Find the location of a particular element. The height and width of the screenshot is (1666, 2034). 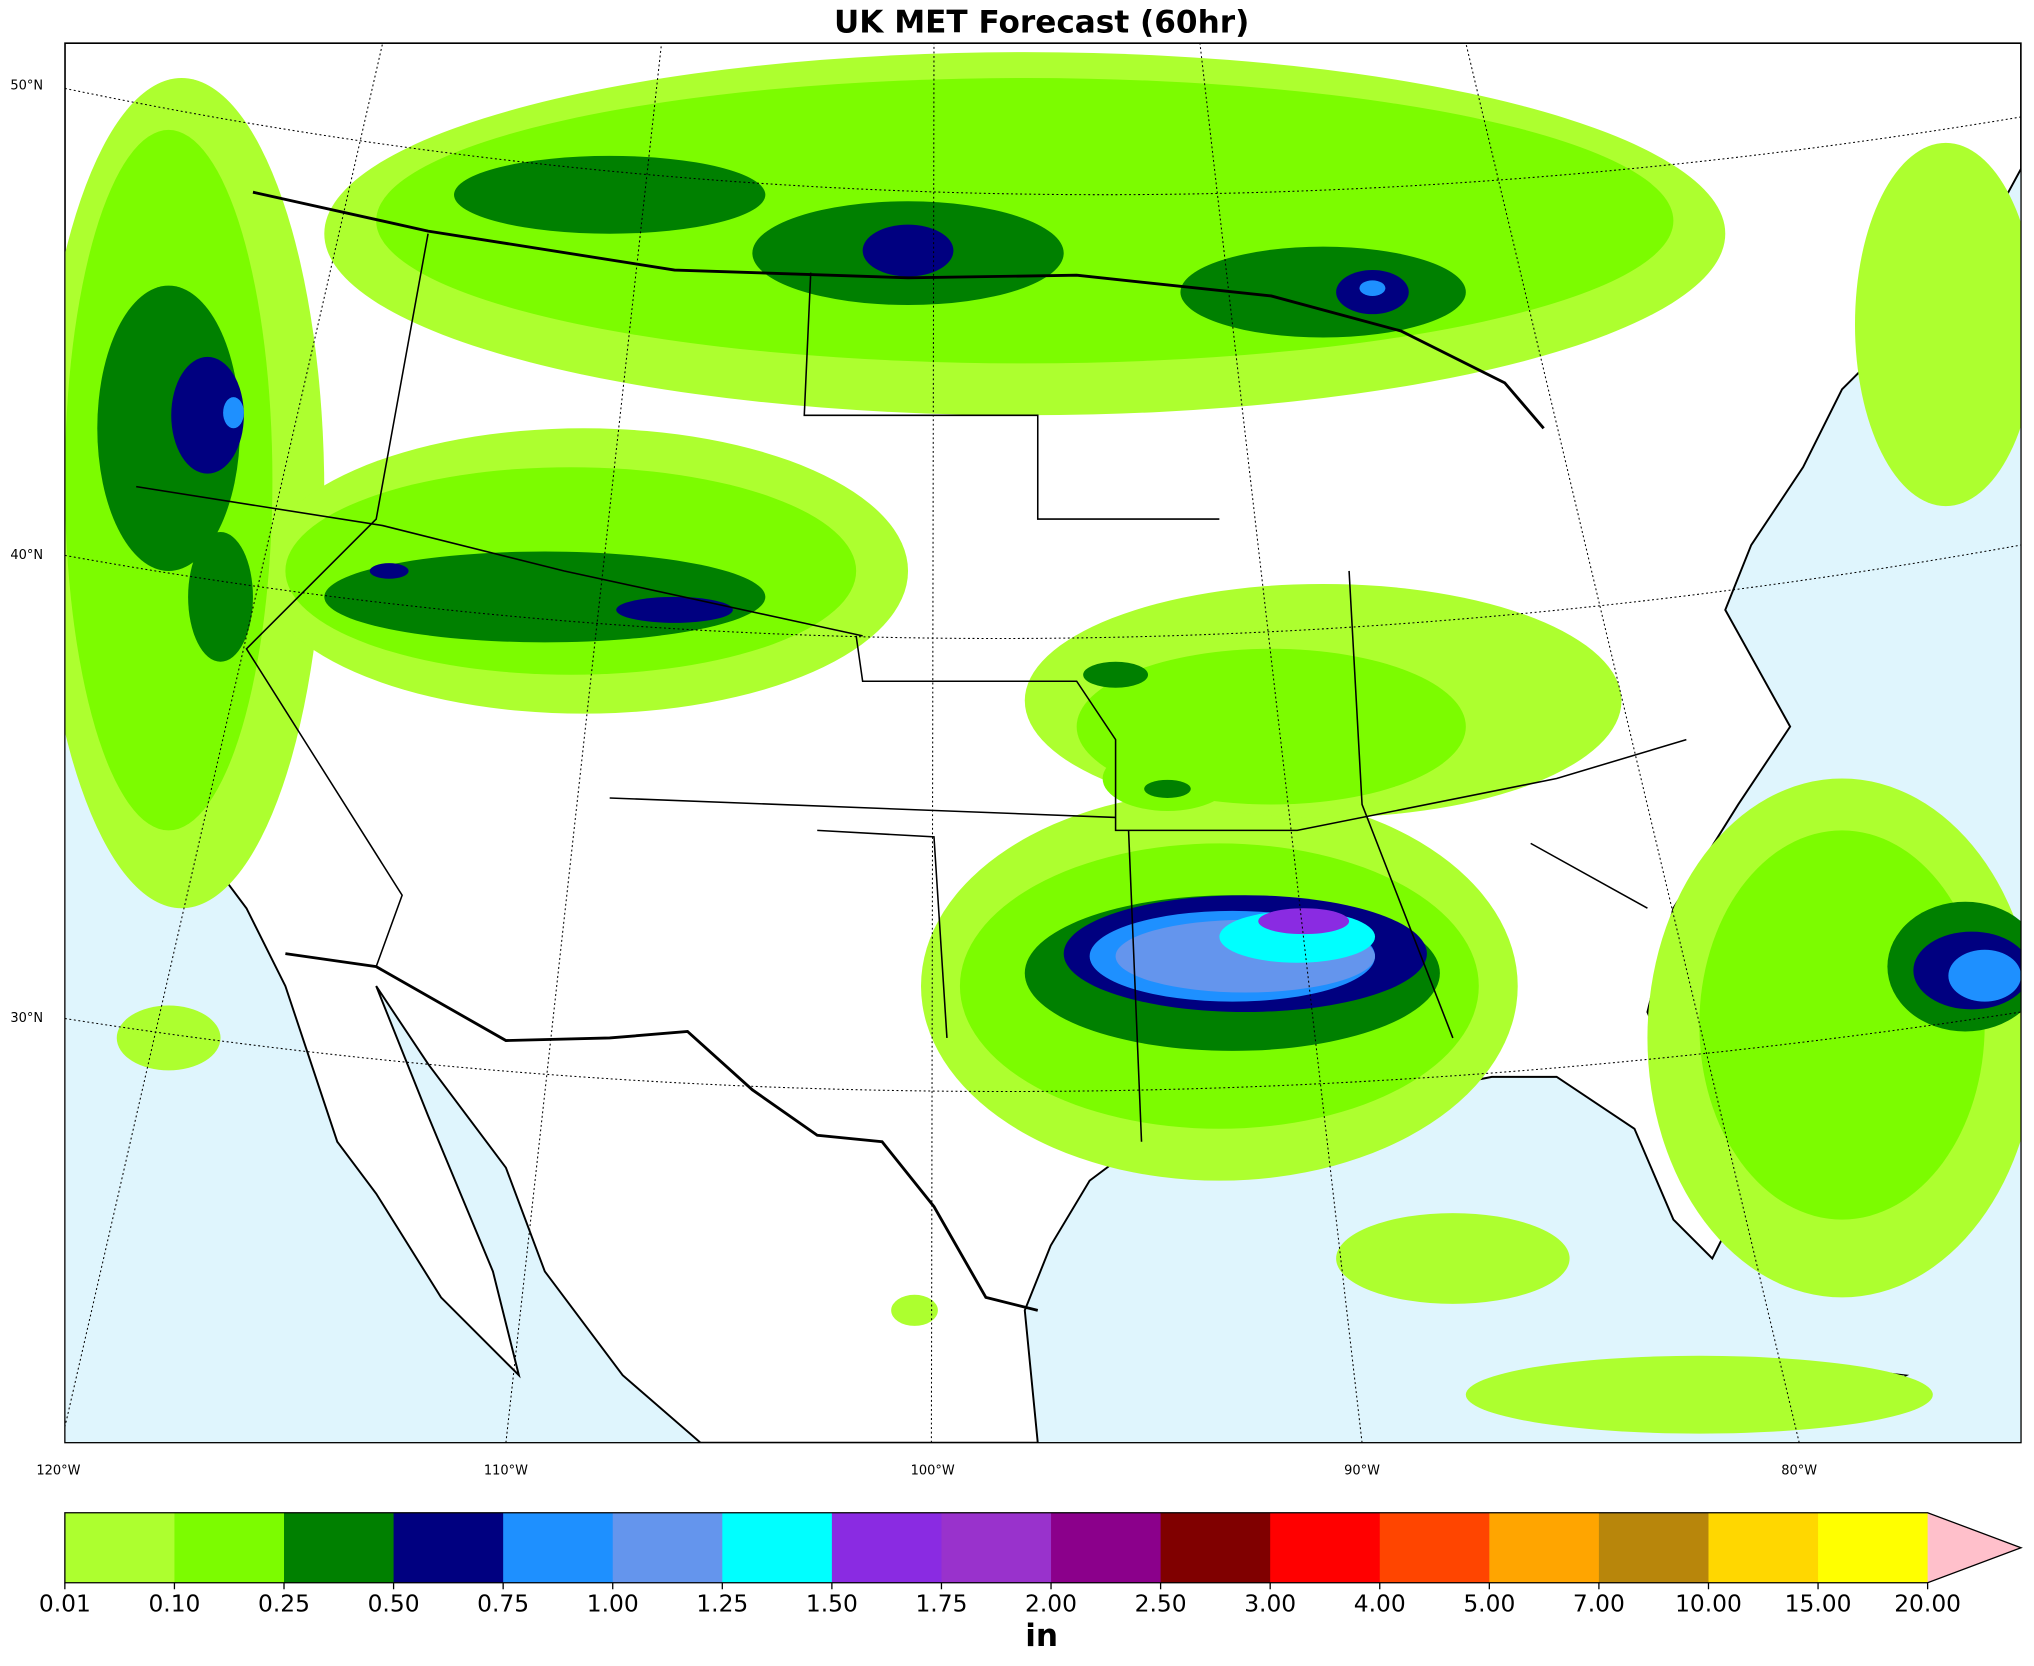

colorbar-tick-label: 0.10 is located at coordinates (174, 1603).